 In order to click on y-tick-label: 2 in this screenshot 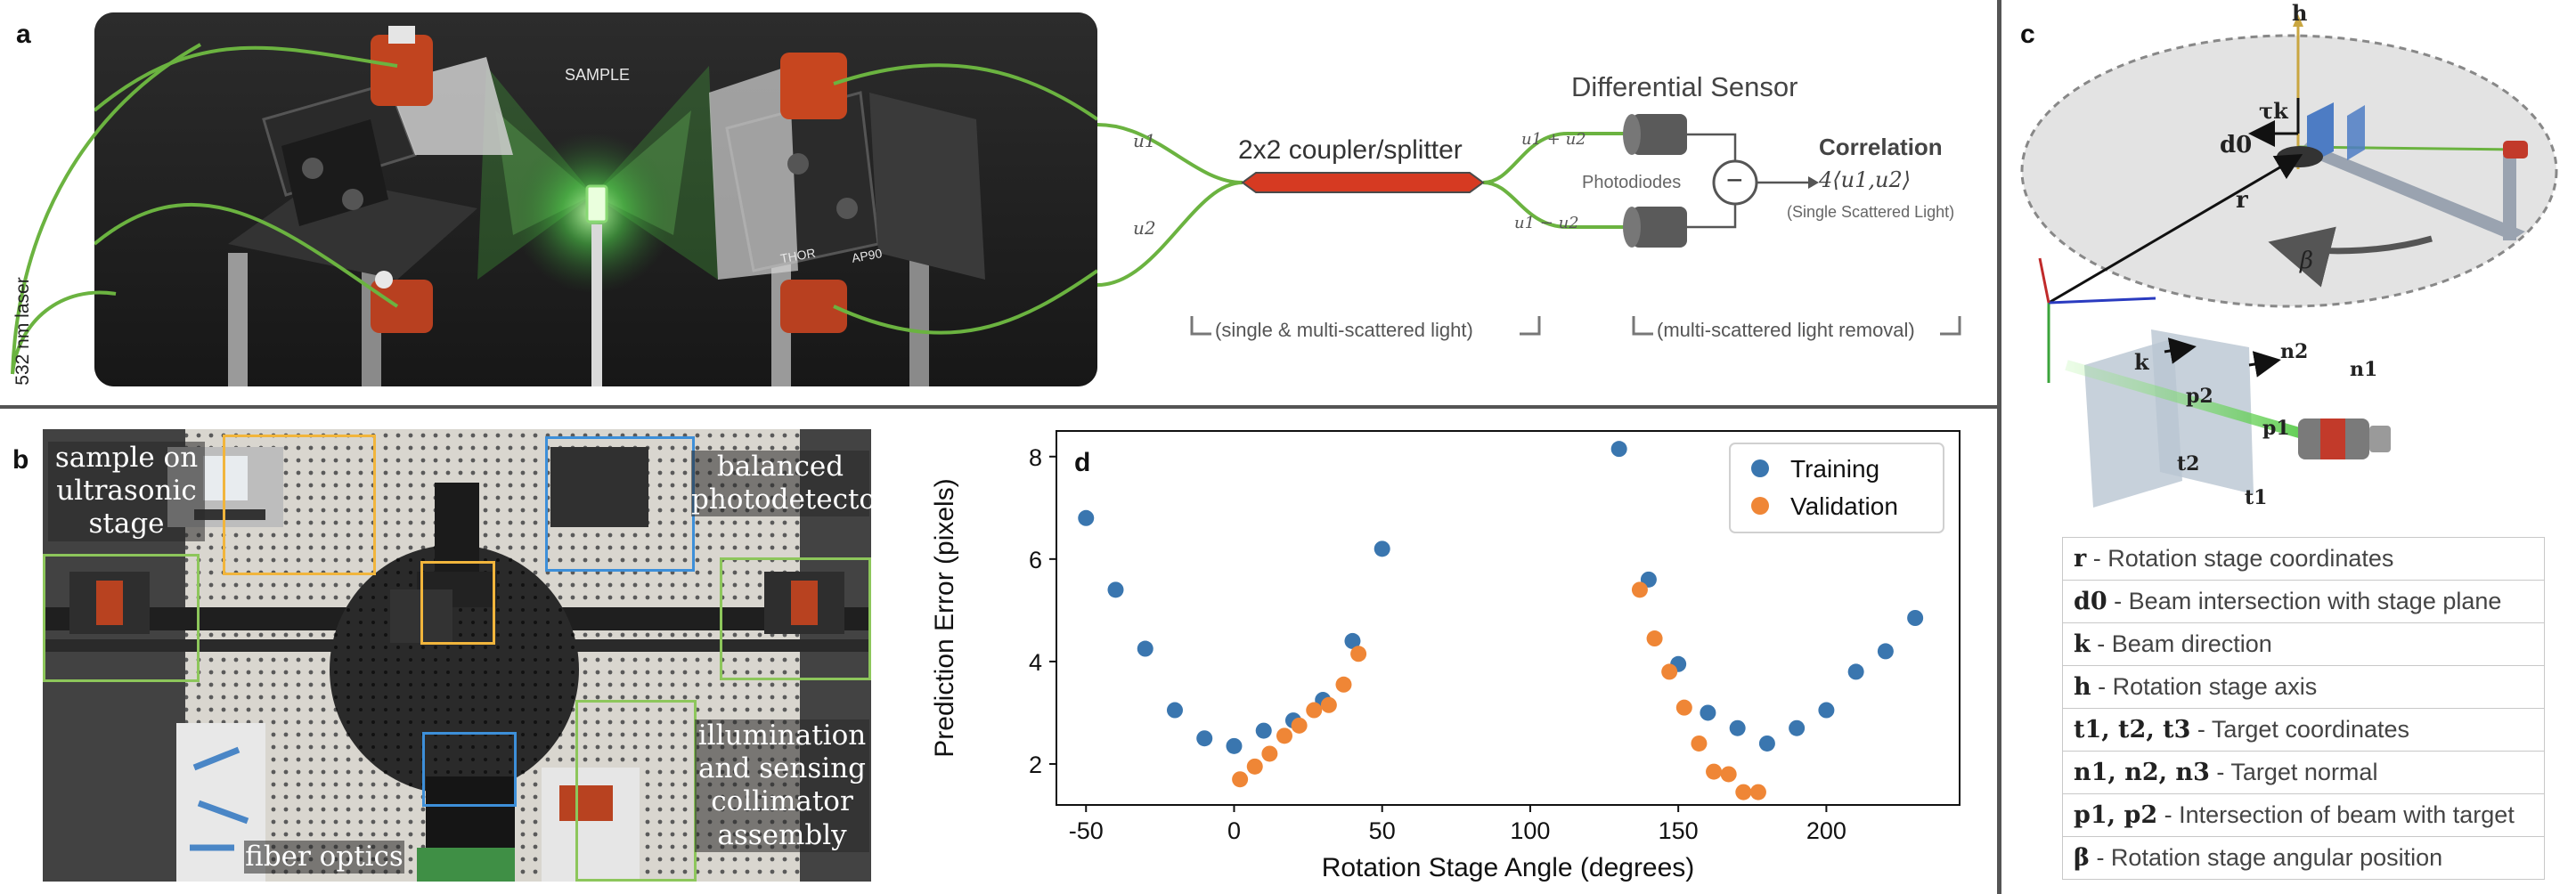, I will do `click(1035, 765)`.